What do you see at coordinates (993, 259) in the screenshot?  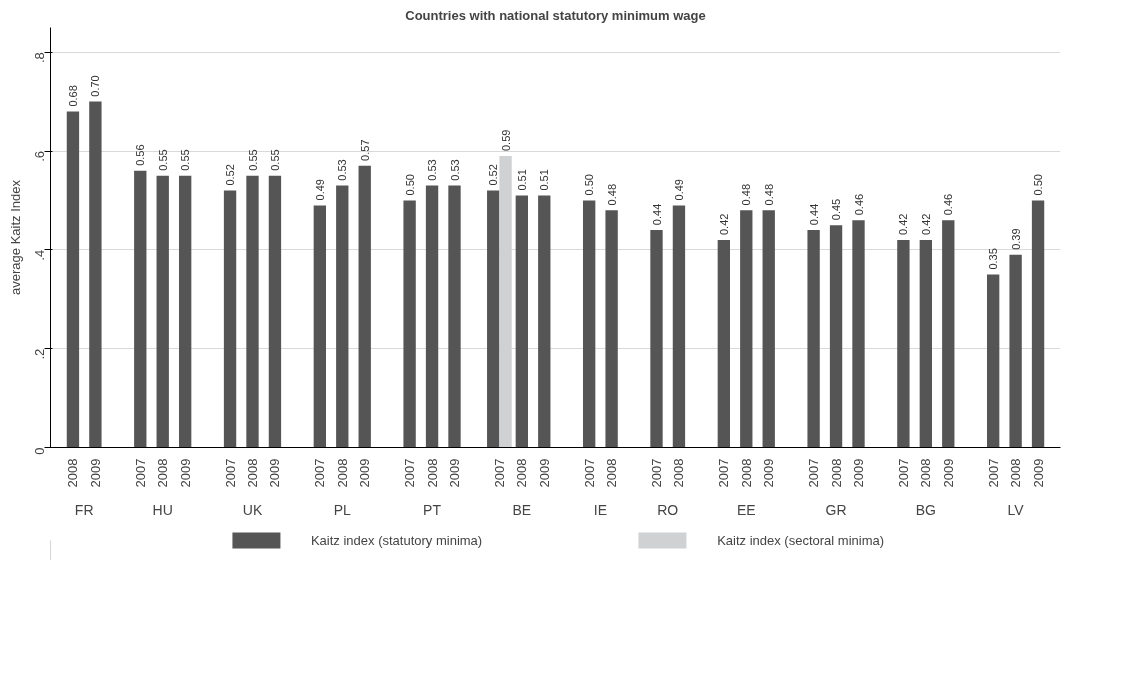 I see `data-label: 0.35` at bounding box center [993, 259].